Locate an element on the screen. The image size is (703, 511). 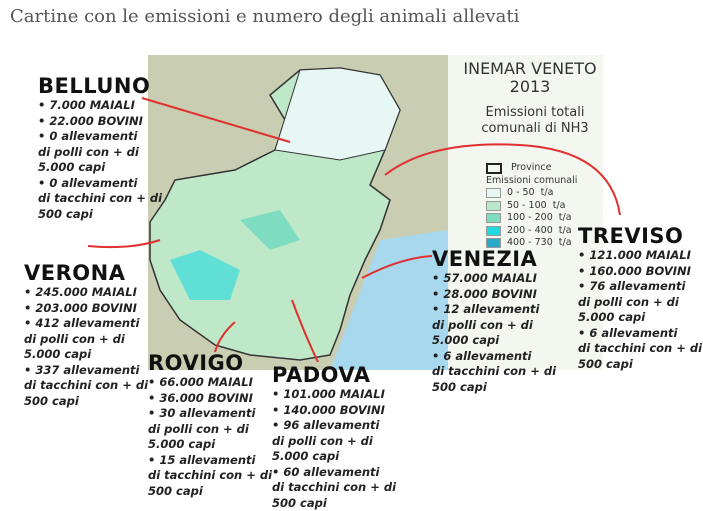
legend-class: 400 - 730 t/a is located at coordinates (531, 243).